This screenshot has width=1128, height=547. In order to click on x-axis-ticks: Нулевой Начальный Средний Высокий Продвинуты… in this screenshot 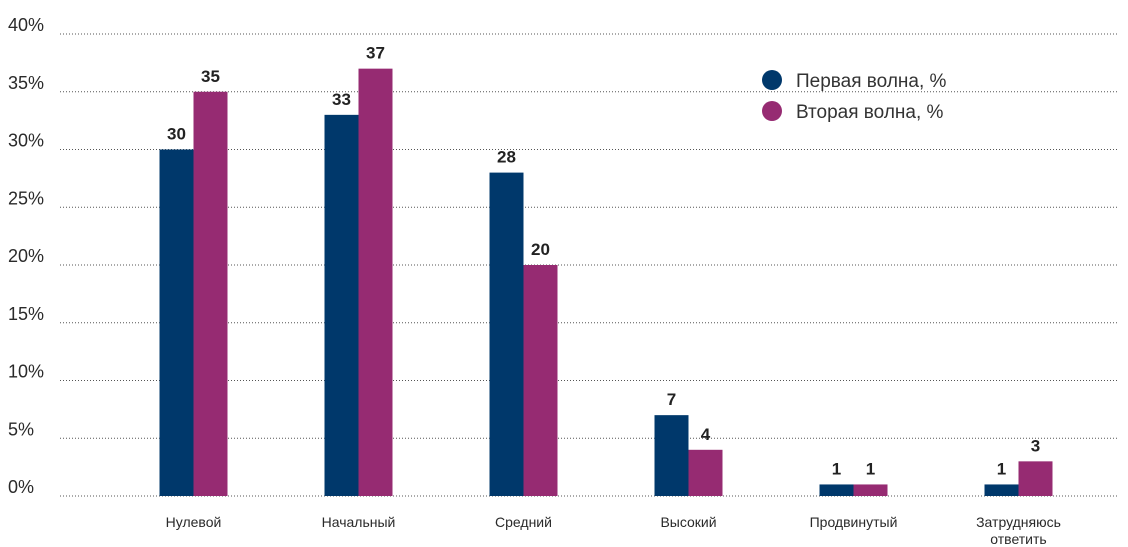, I will do `click(613, 530)`.